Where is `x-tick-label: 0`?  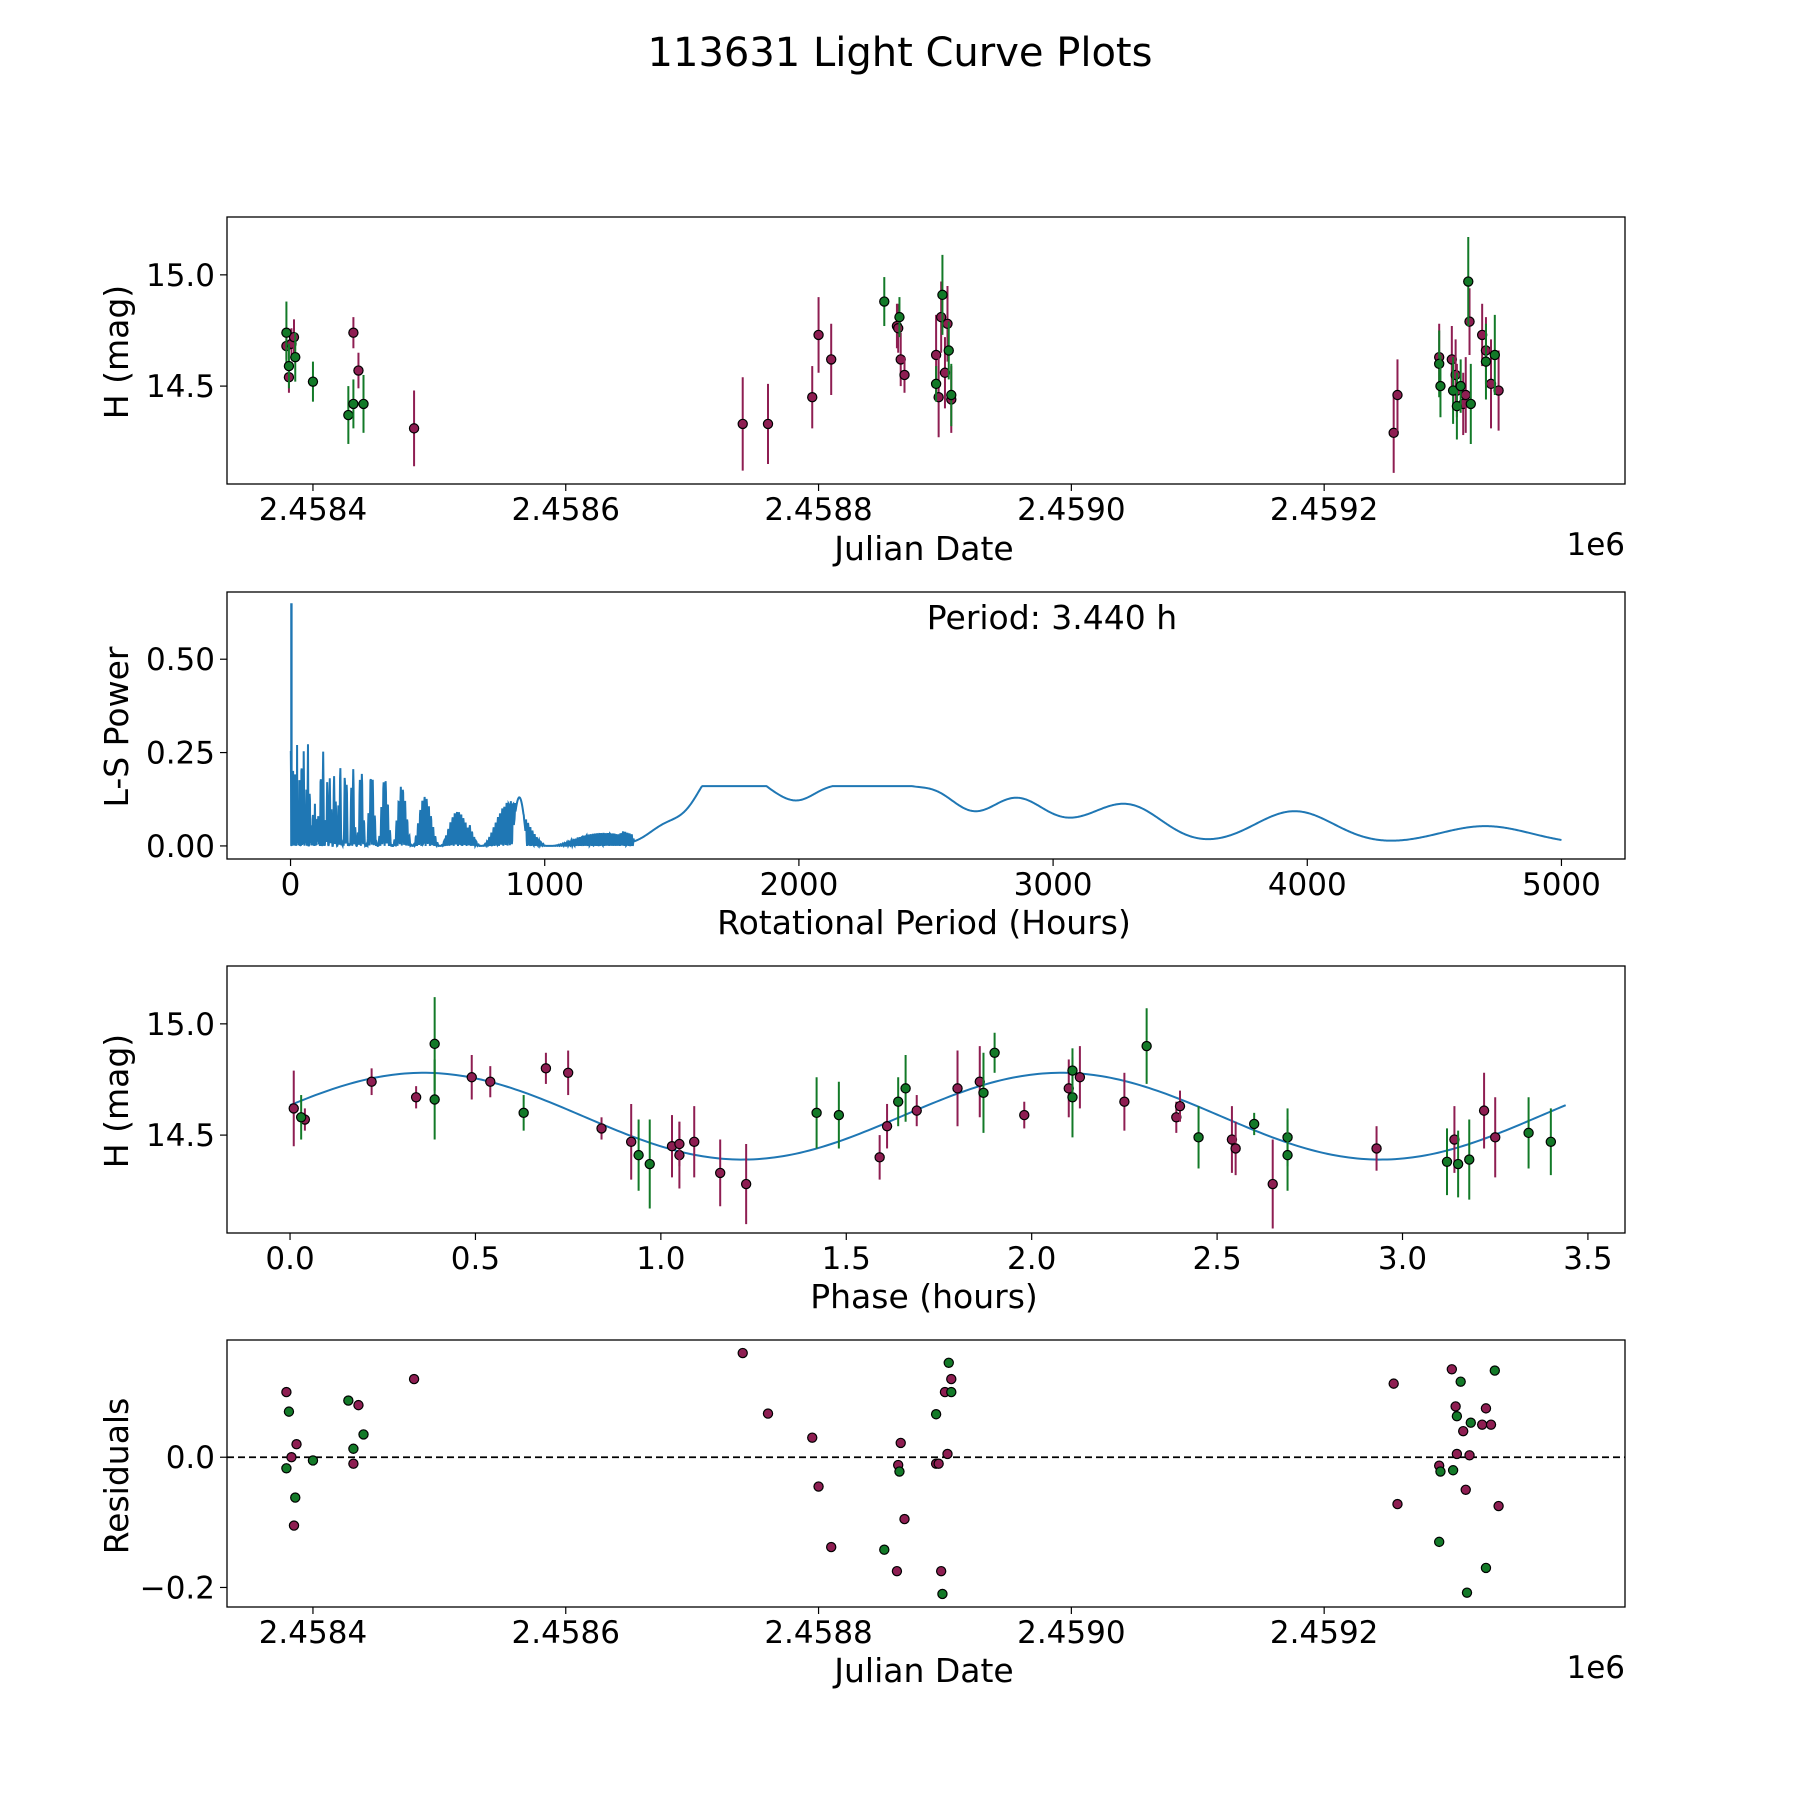
x-tick-label: 0 is located at coordinates (291, 885).